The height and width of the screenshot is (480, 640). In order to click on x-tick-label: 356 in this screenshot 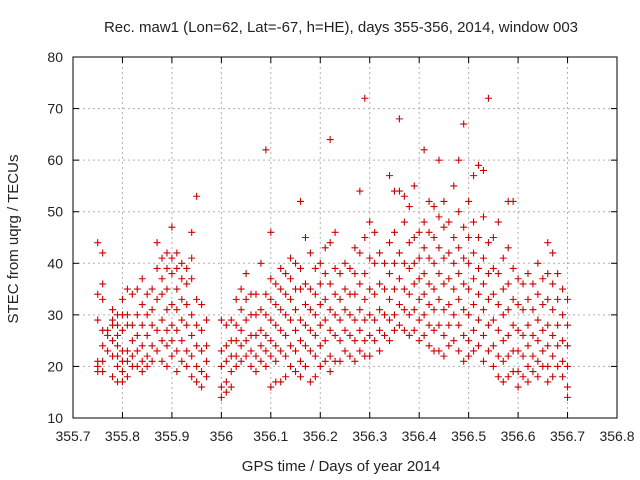, I will do `click(222, 436)`.